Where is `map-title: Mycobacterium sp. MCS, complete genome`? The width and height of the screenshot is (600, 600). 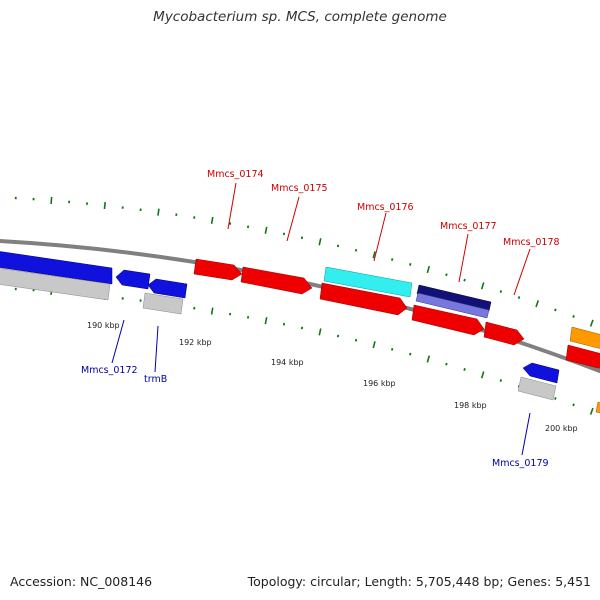
map-title: Mycobacterium sp. MCS, complete genome is located at coordinates (300, 17).